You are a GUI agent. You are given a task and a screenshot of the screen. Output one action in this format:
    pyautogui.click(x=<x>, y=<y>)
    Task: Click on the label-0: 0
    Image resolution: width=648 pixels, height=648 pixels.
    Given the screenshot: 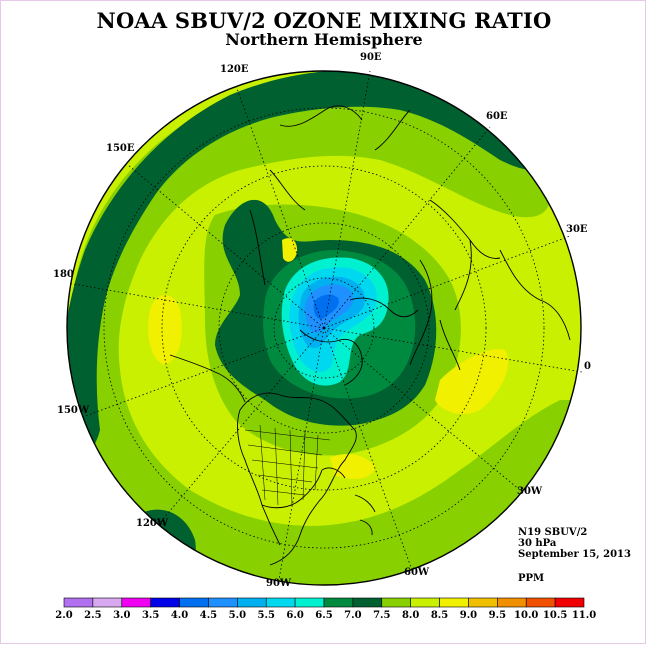 What is the action you would take?
    pyautogui.click(x=587, y=366)
    